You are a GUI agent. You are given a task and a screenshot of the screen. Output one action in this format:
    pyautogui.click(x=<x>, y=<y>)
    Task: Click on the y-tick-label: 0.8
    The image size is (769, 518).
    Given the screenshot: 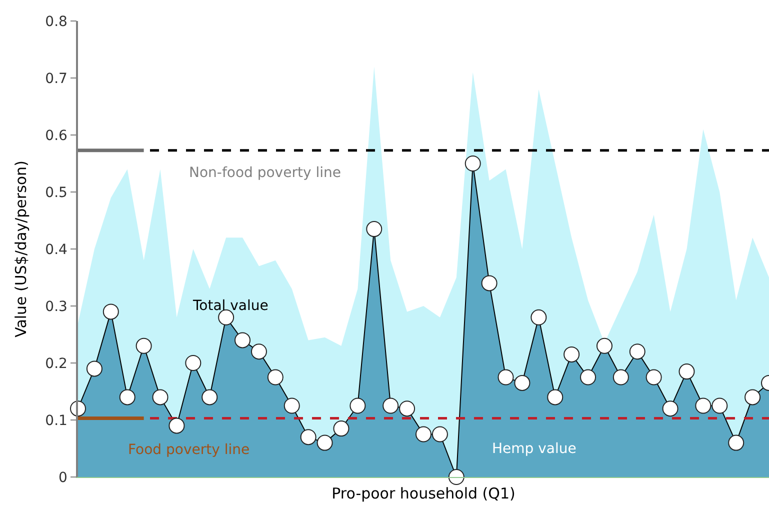 What is the action you would take?
    pyautogui.click(x=56, y=22)
    